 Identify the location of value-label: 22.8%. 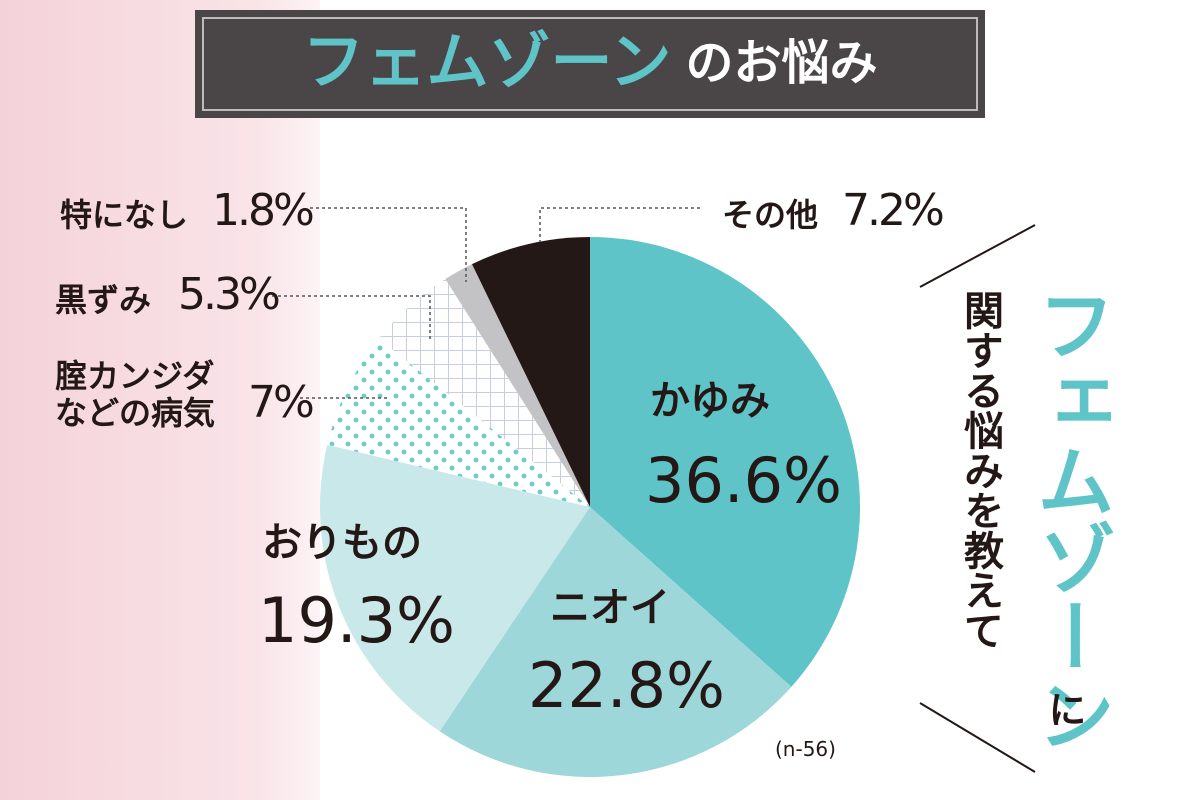
(626, 685).